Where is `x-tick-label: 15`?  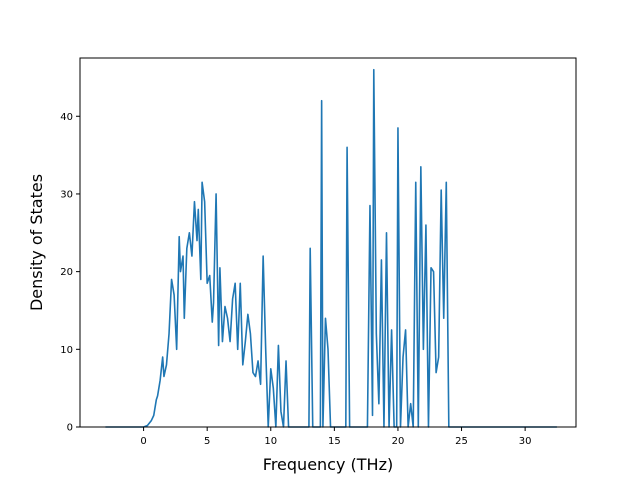
x-tick-label: 15 is located at coordinates (334, 441).